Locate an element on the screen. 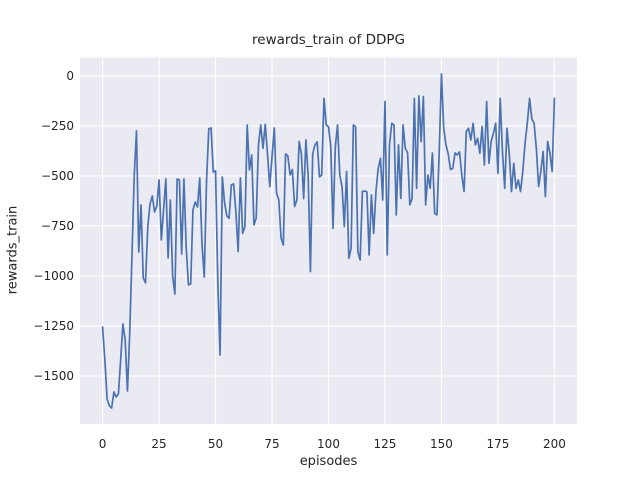 This screenshot has height=480, width=640. x-tick-label: 150 is located at coordinates (441, 444).